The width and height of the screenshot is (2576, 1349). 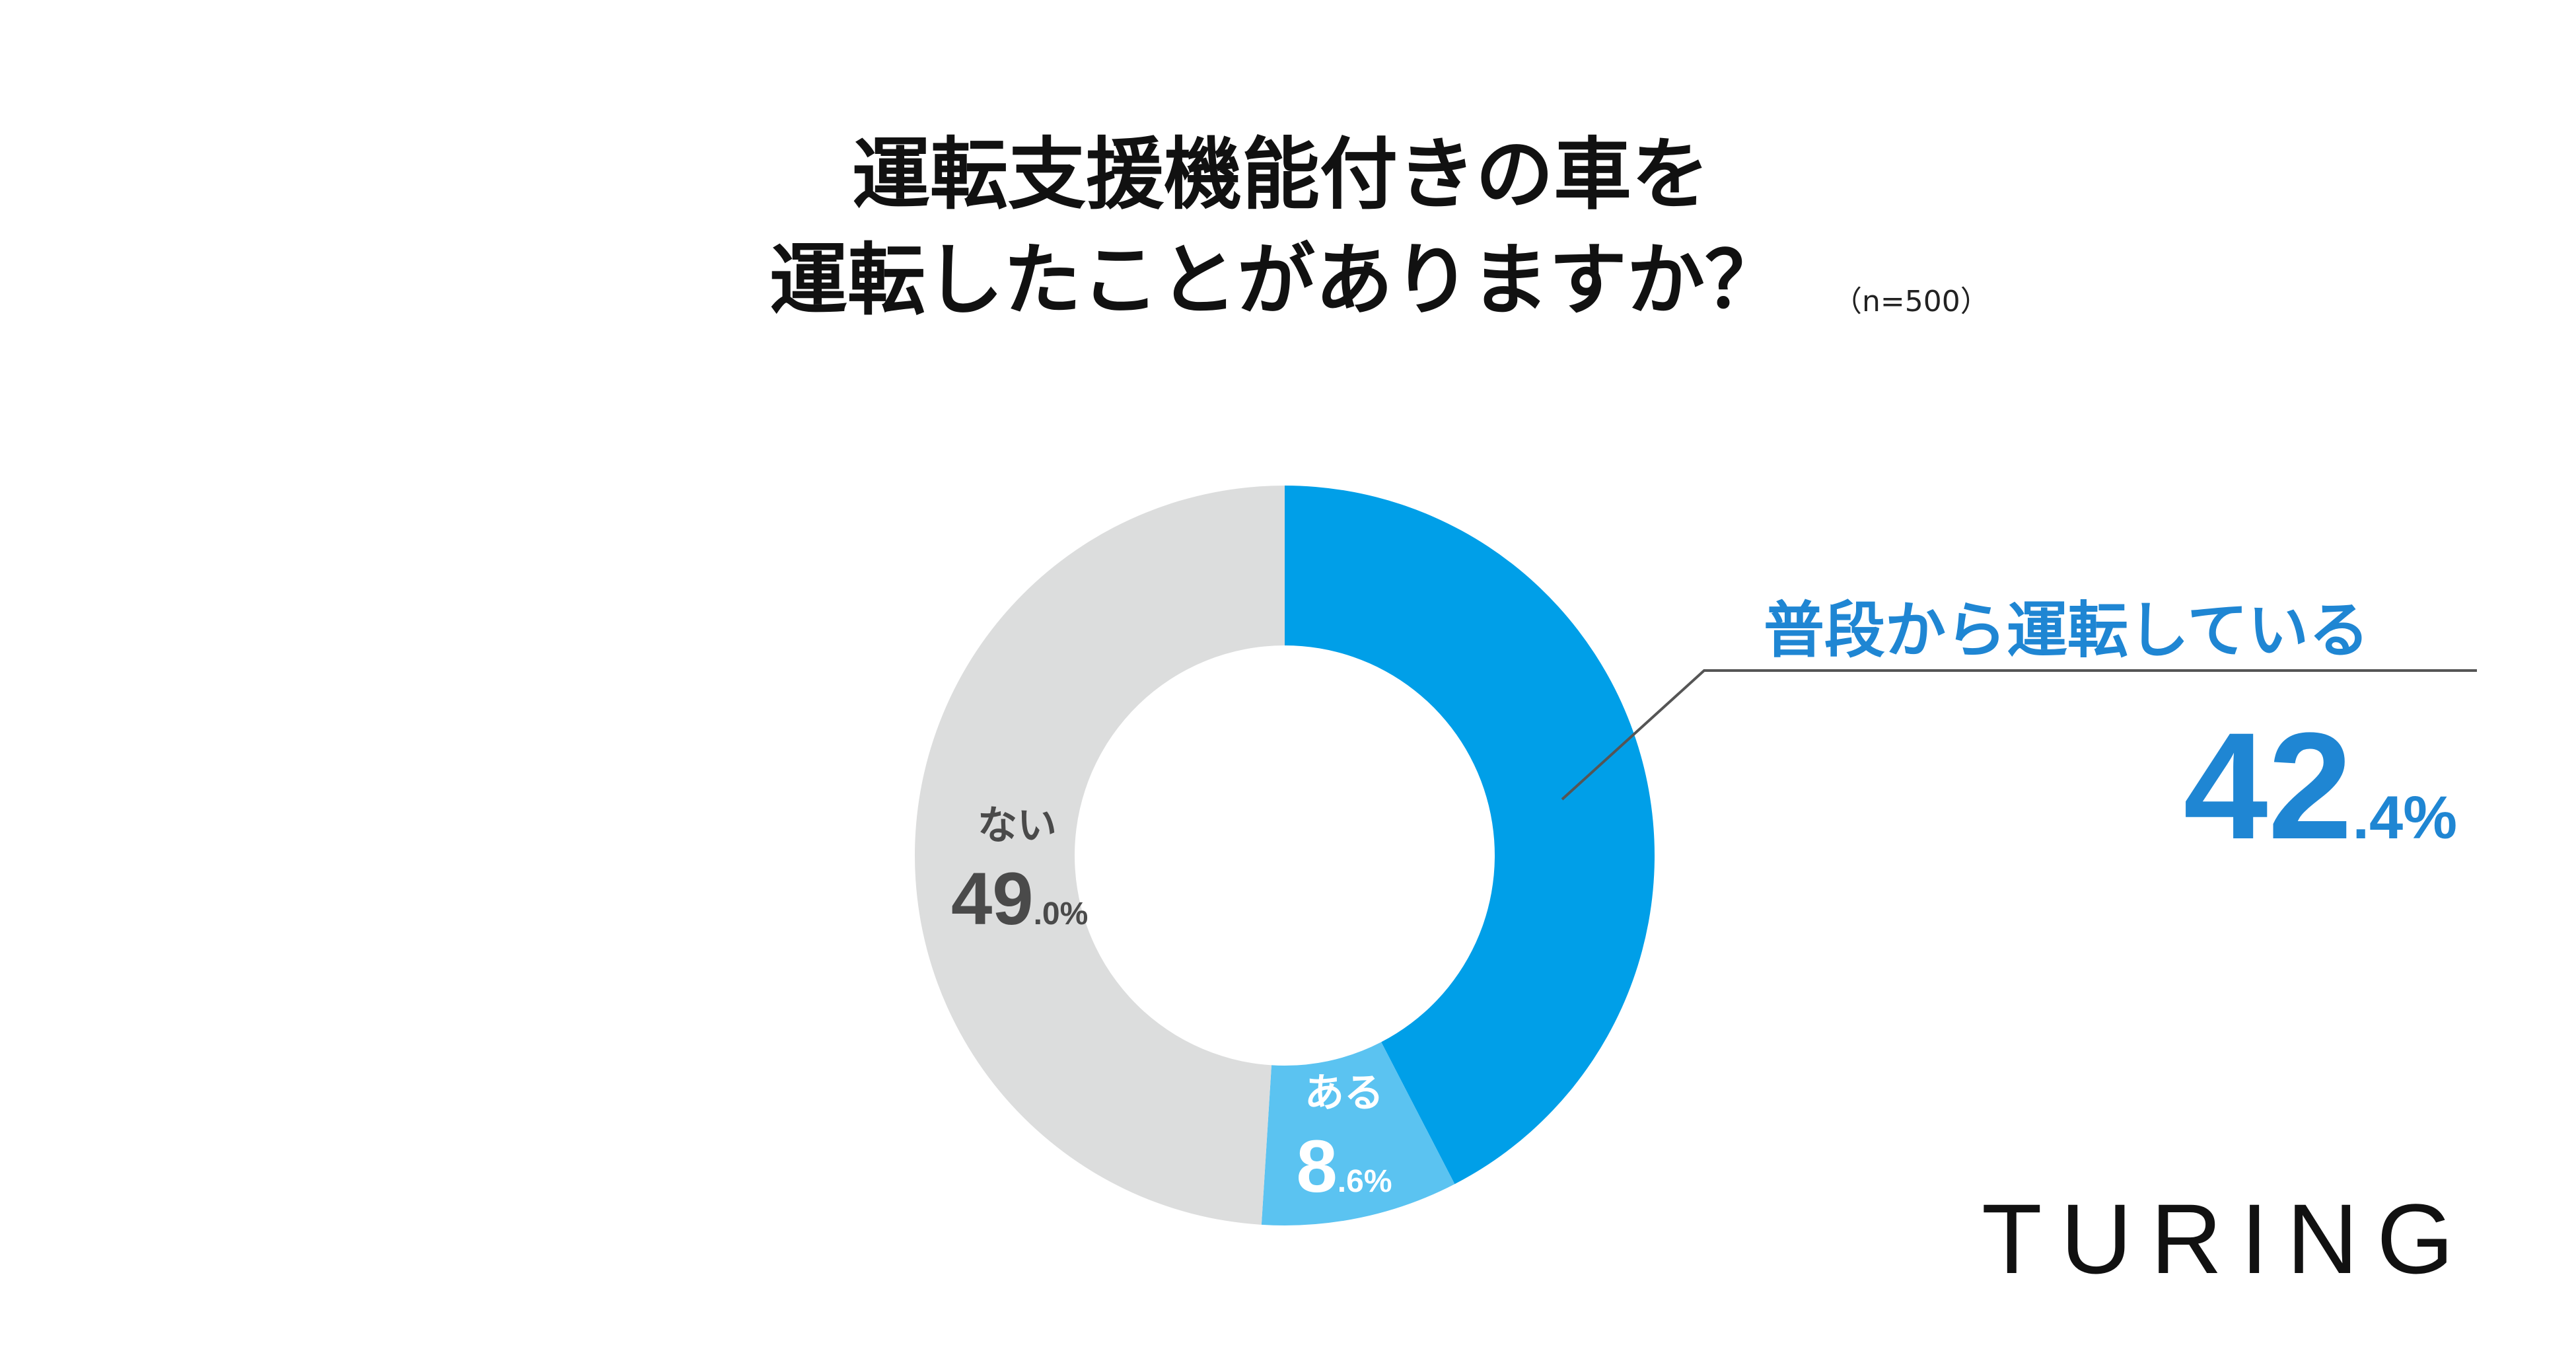 I want to click on slice-name-yes: ある, so click(x=1344, y=1093).